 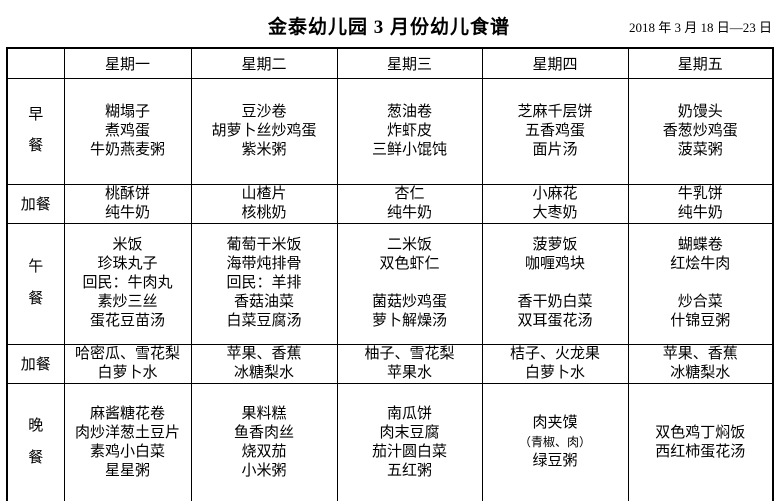 I want to click on menu-line: 五香鸡蛋, so click(x=554, y=130).